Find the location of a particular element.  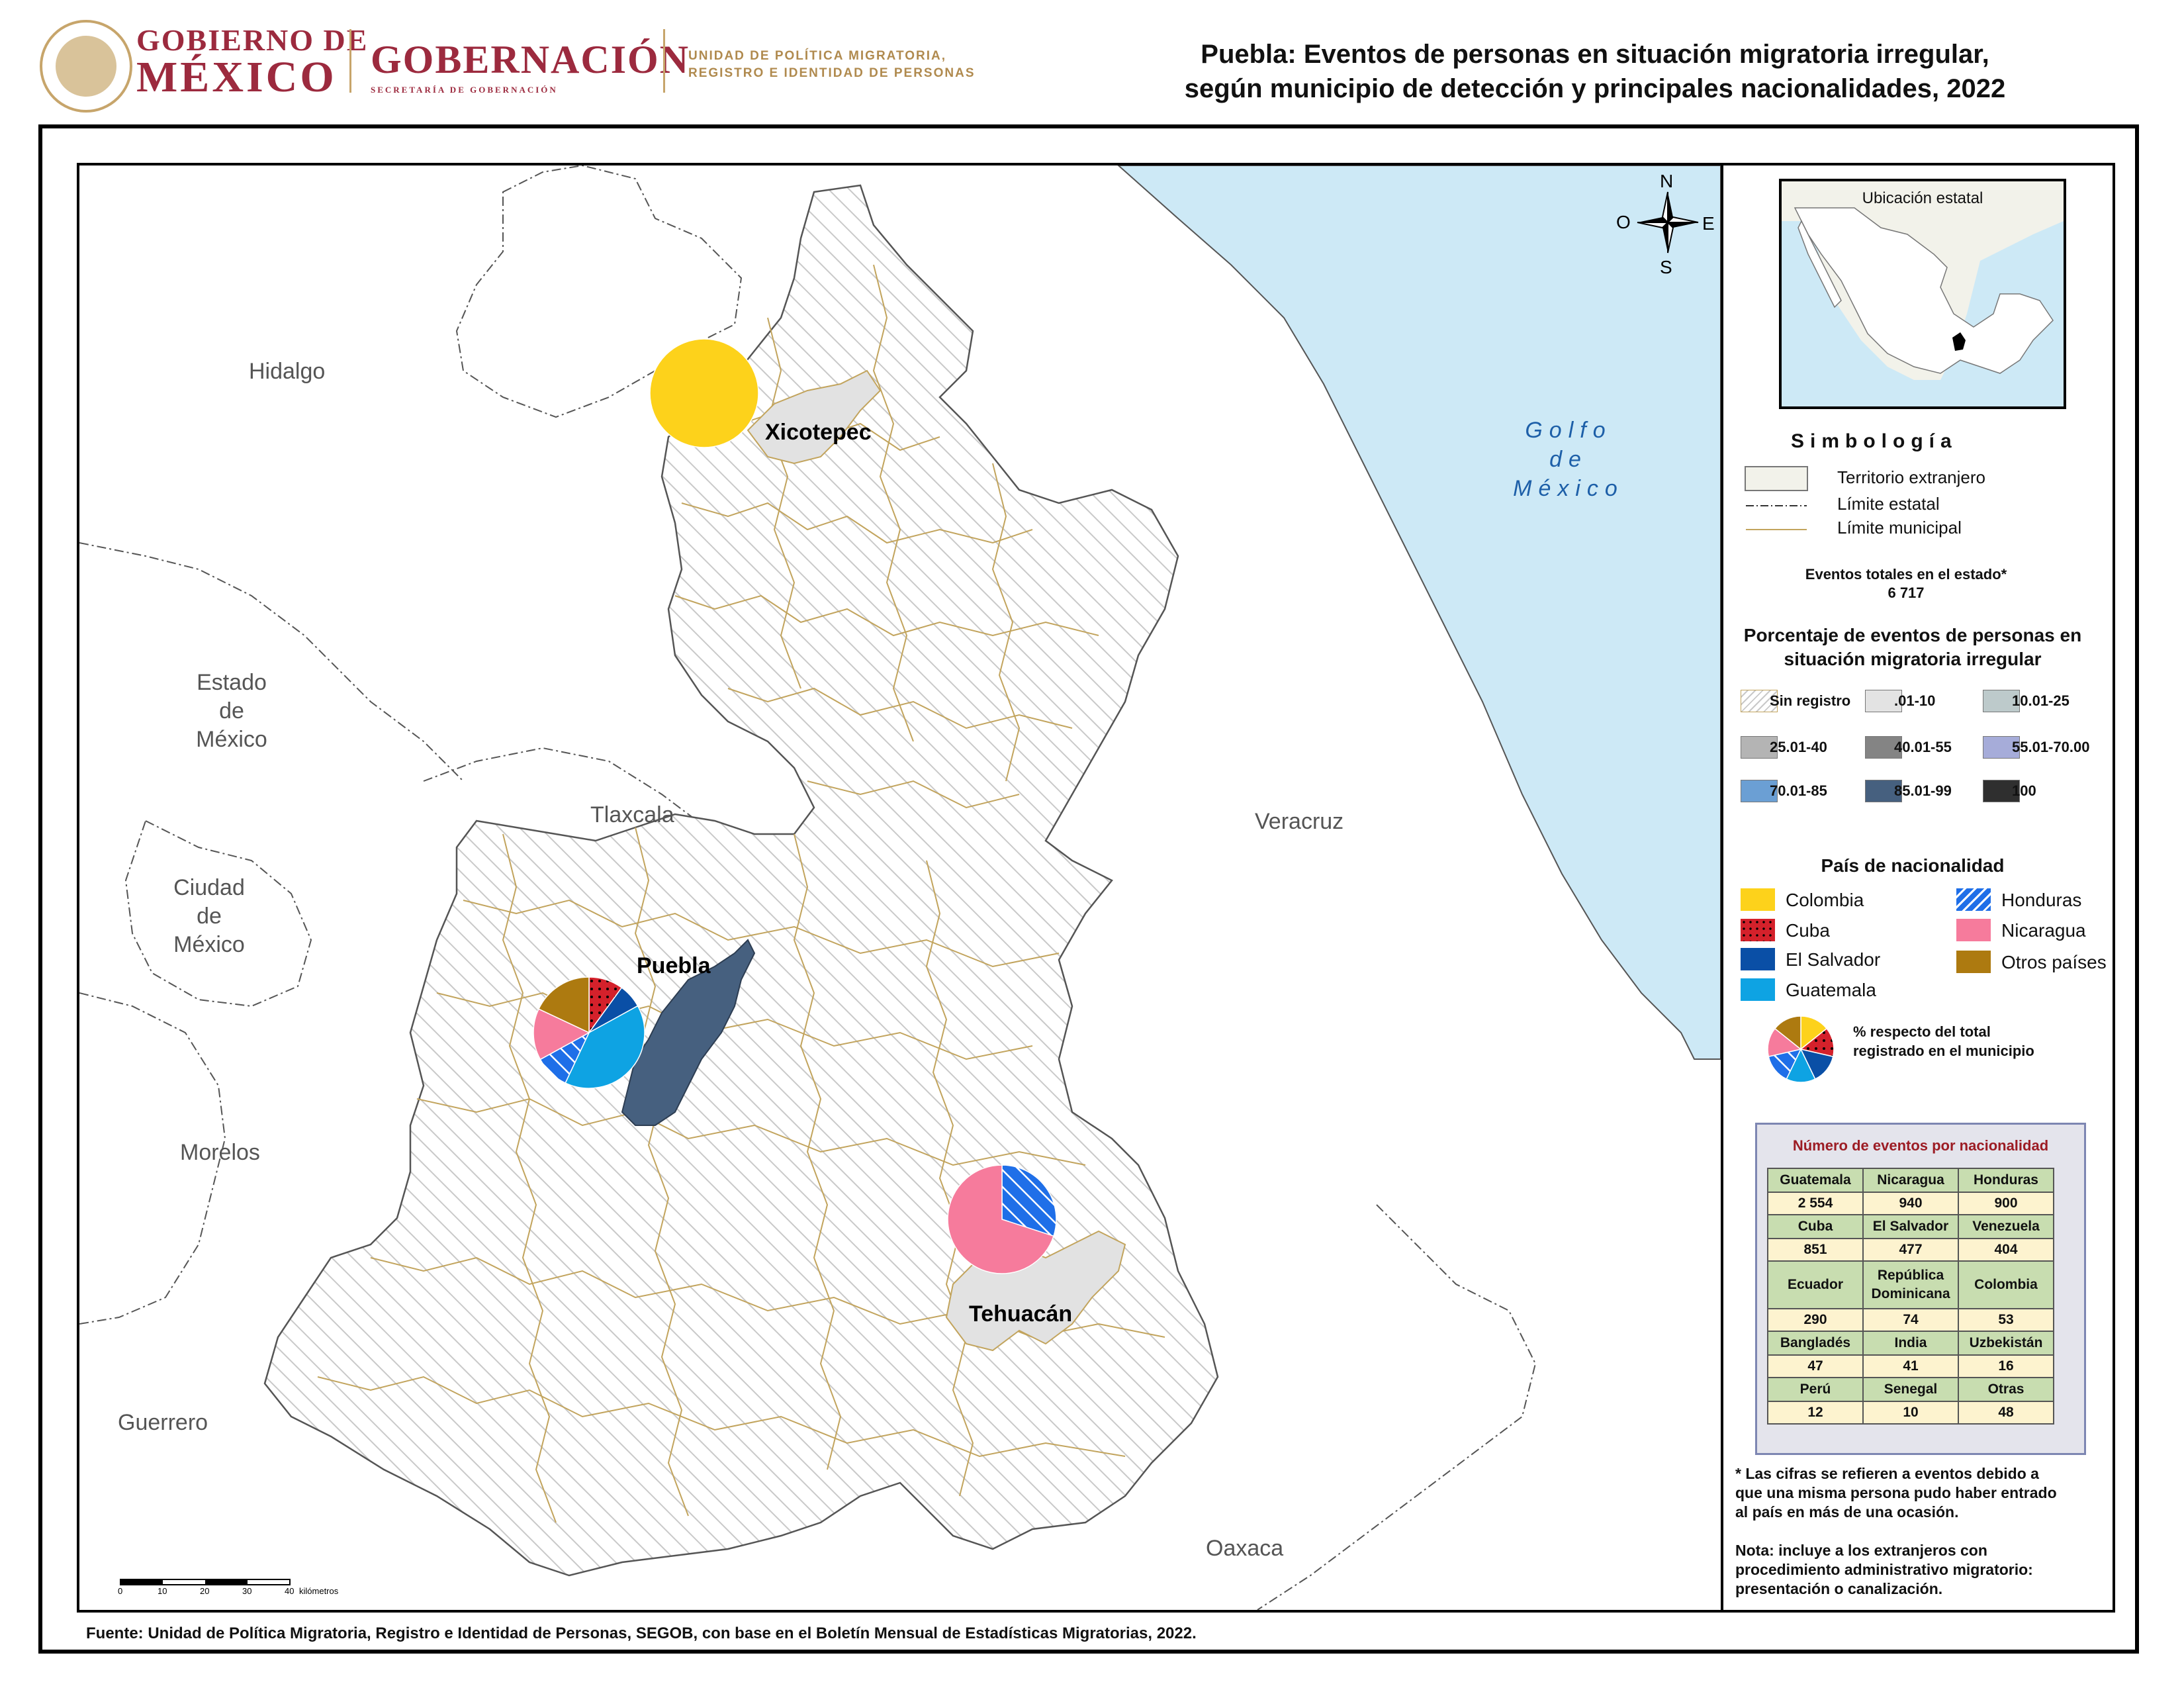

label-limite-municipal: Límite municipal is located at coordinates (1900, 528).